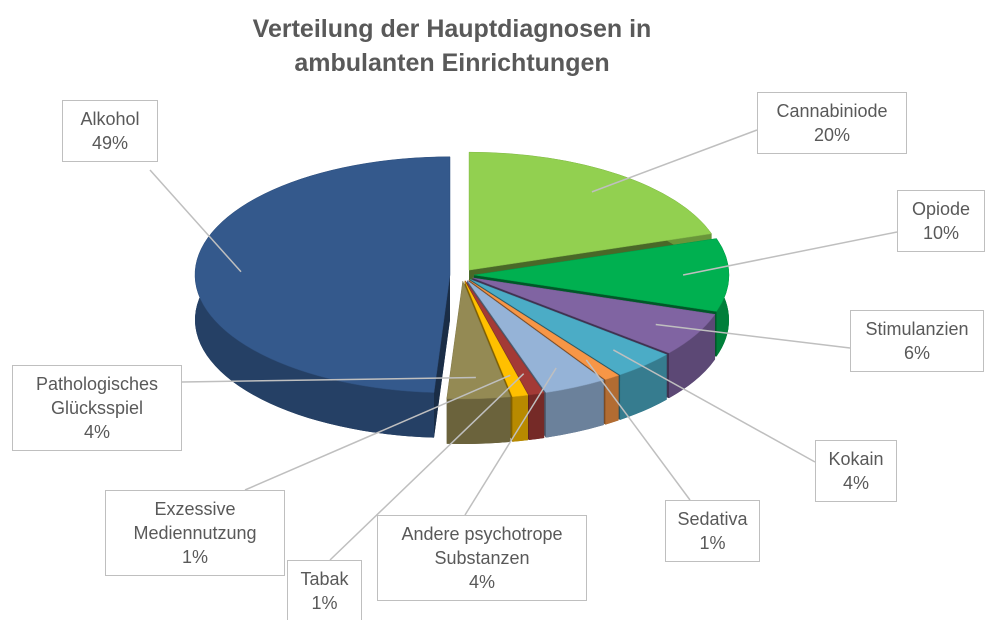 The image size is (986, 620). What do you see at coordinates (324, 579) in the screenshot?
I see `label-category: Tabak` at bounding box center [324, 579].